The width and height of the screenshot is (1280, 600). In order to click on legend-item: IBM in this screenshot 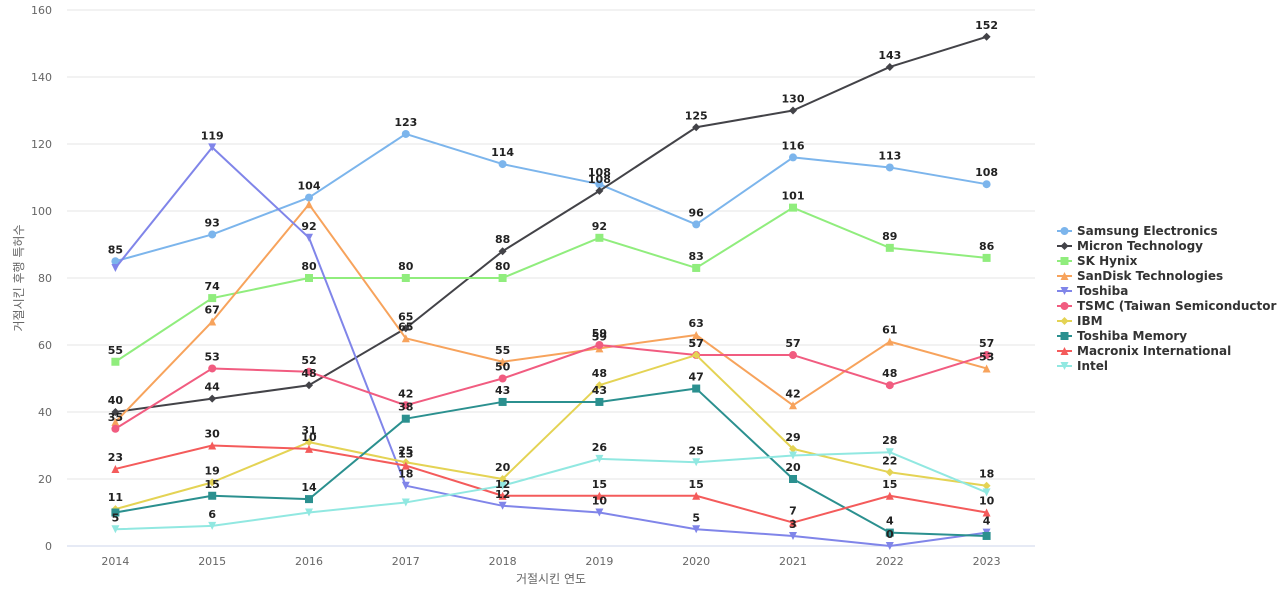, I will do `click(1080, 321)`.